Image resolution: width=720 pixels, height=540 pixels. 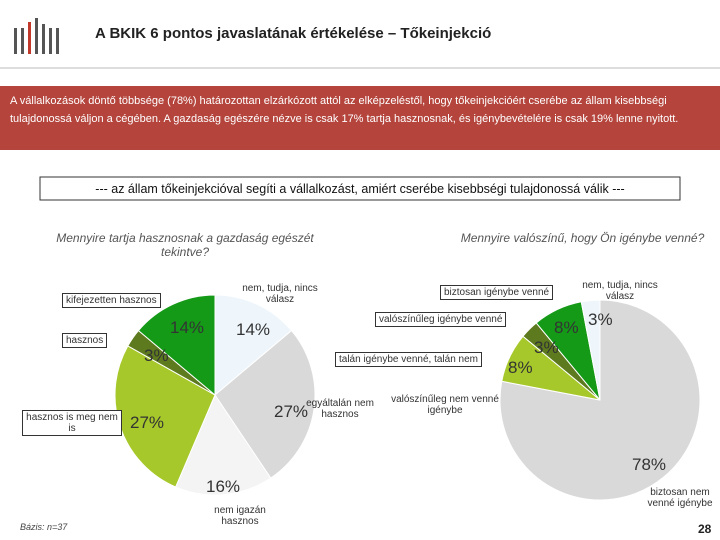 I want to click on category-label: biztosan igénybe venné, so click(x=497, y=292).